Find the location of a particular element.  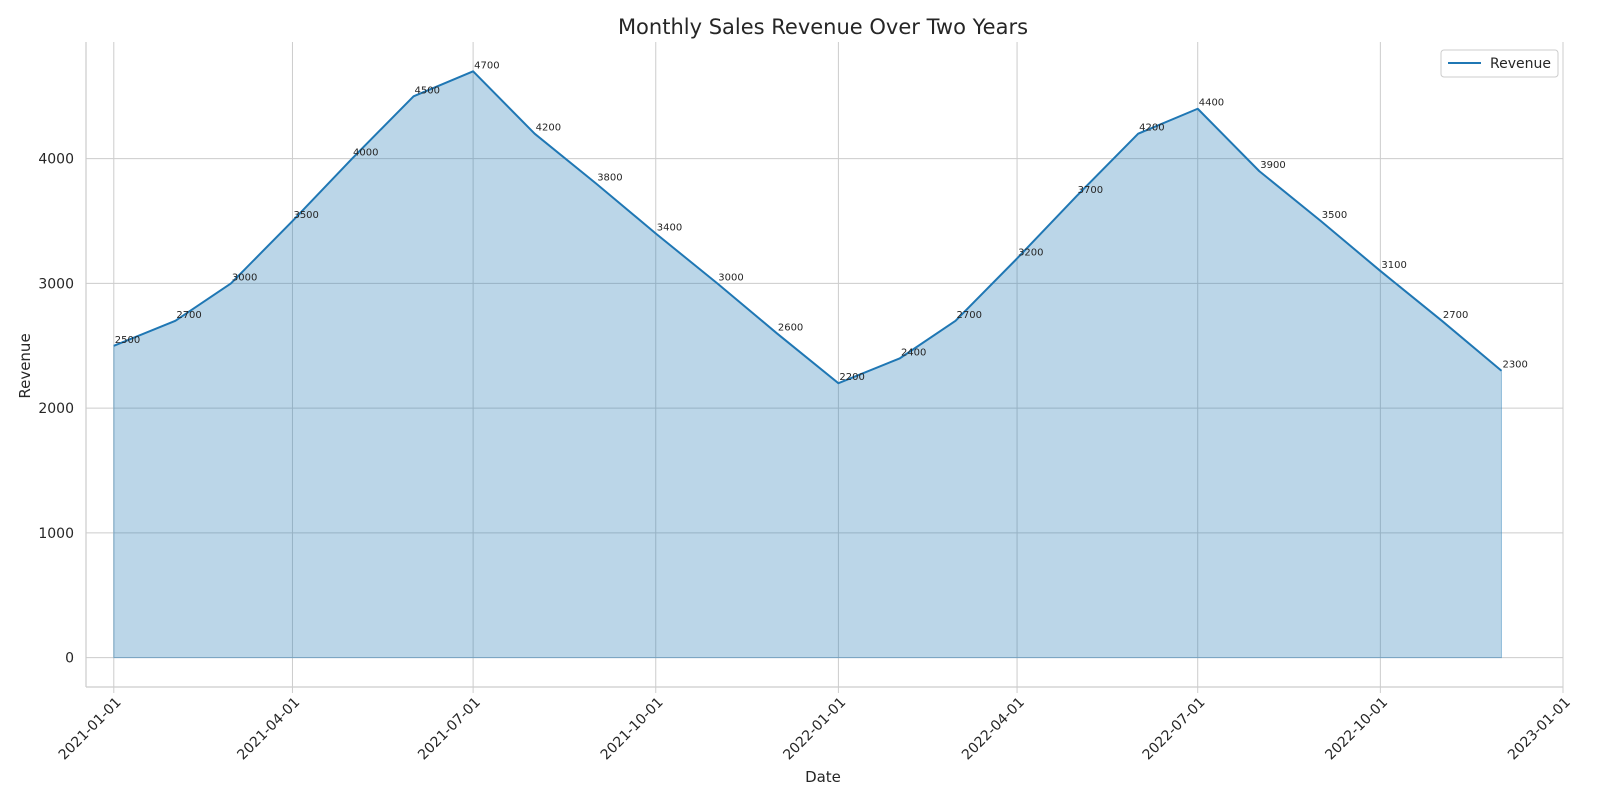

x-tick-label: 2022-07-01 is located at coordinates (1174, 729).